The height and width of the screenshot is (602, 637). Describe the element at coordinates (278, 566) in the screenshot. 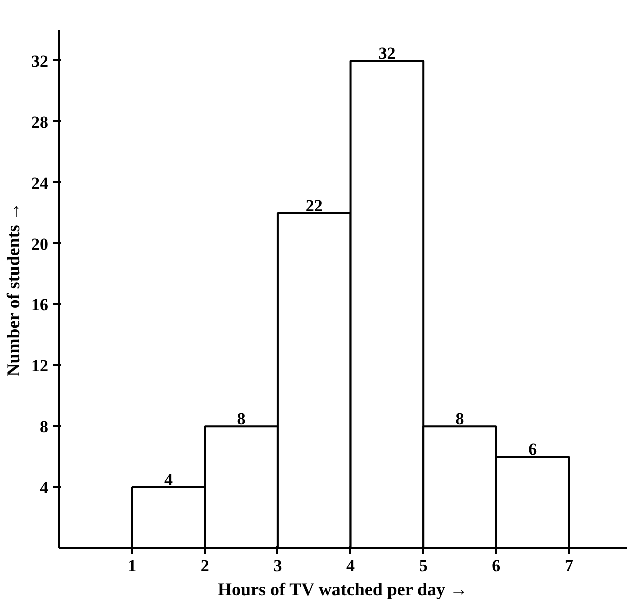

I see `x-tick-label: 3` at that location.